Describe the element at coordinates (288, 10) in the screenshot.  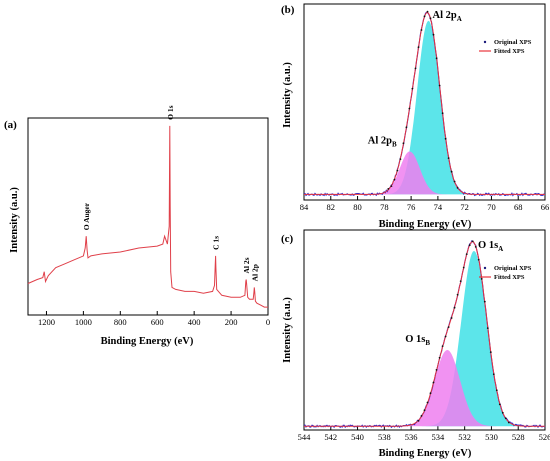
I see `panel-b-tag: (b)` at that location.